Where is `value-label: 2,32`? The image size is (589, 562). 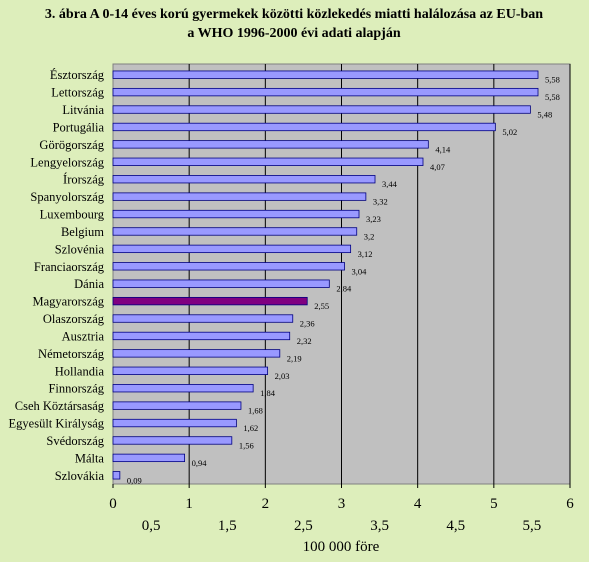
value-label: 2,32 is located at coordinates (304, 341).